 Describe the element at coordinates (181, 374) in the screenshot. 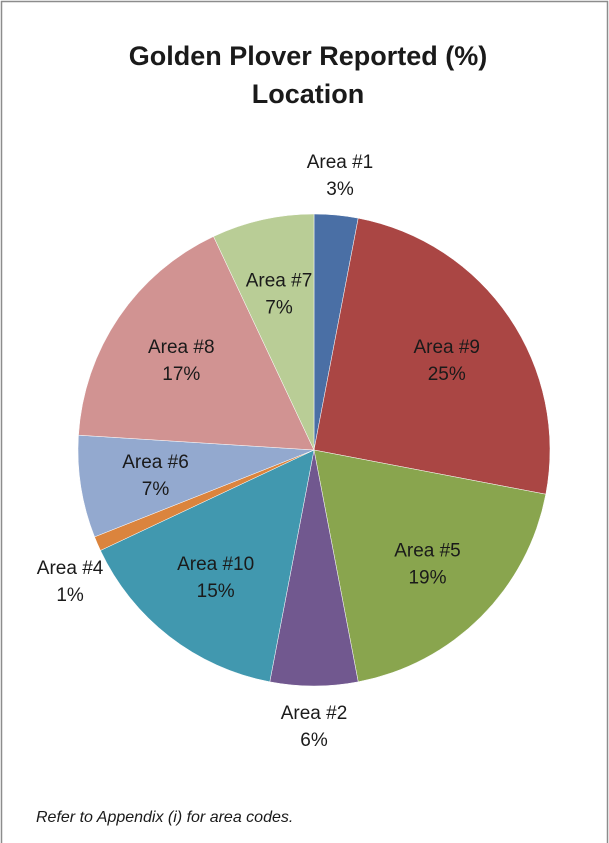

I see `slice-value-label: 17%` at that location.